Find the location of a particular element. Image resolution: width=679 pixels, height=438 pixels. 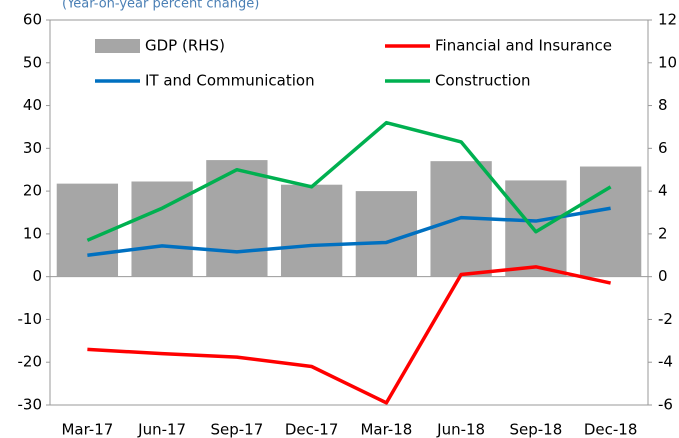

y-tick-label: 10 is located at coordinates (32, 233).